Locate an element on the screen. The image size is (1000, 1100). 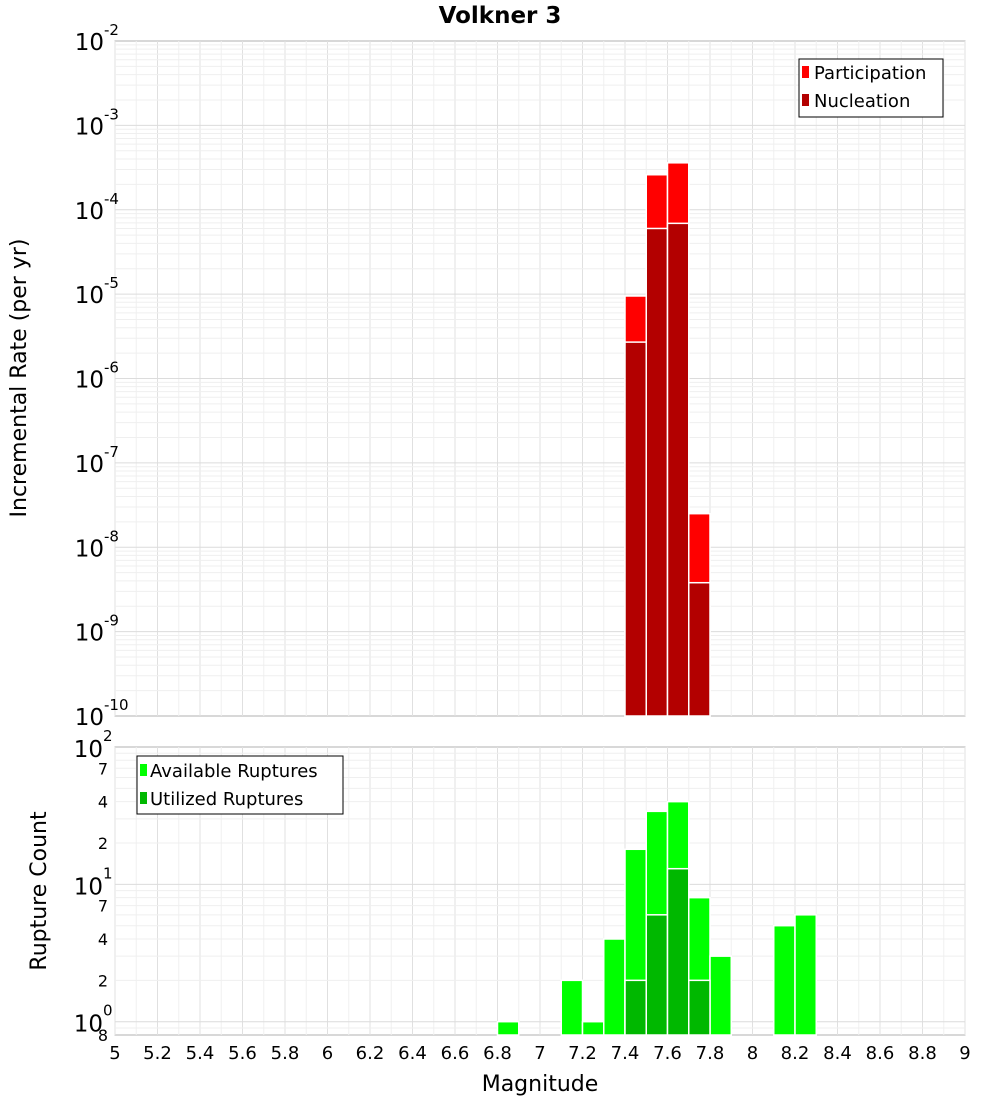
x-tick-label: 8.8 is located at coordinates (922, 1053).